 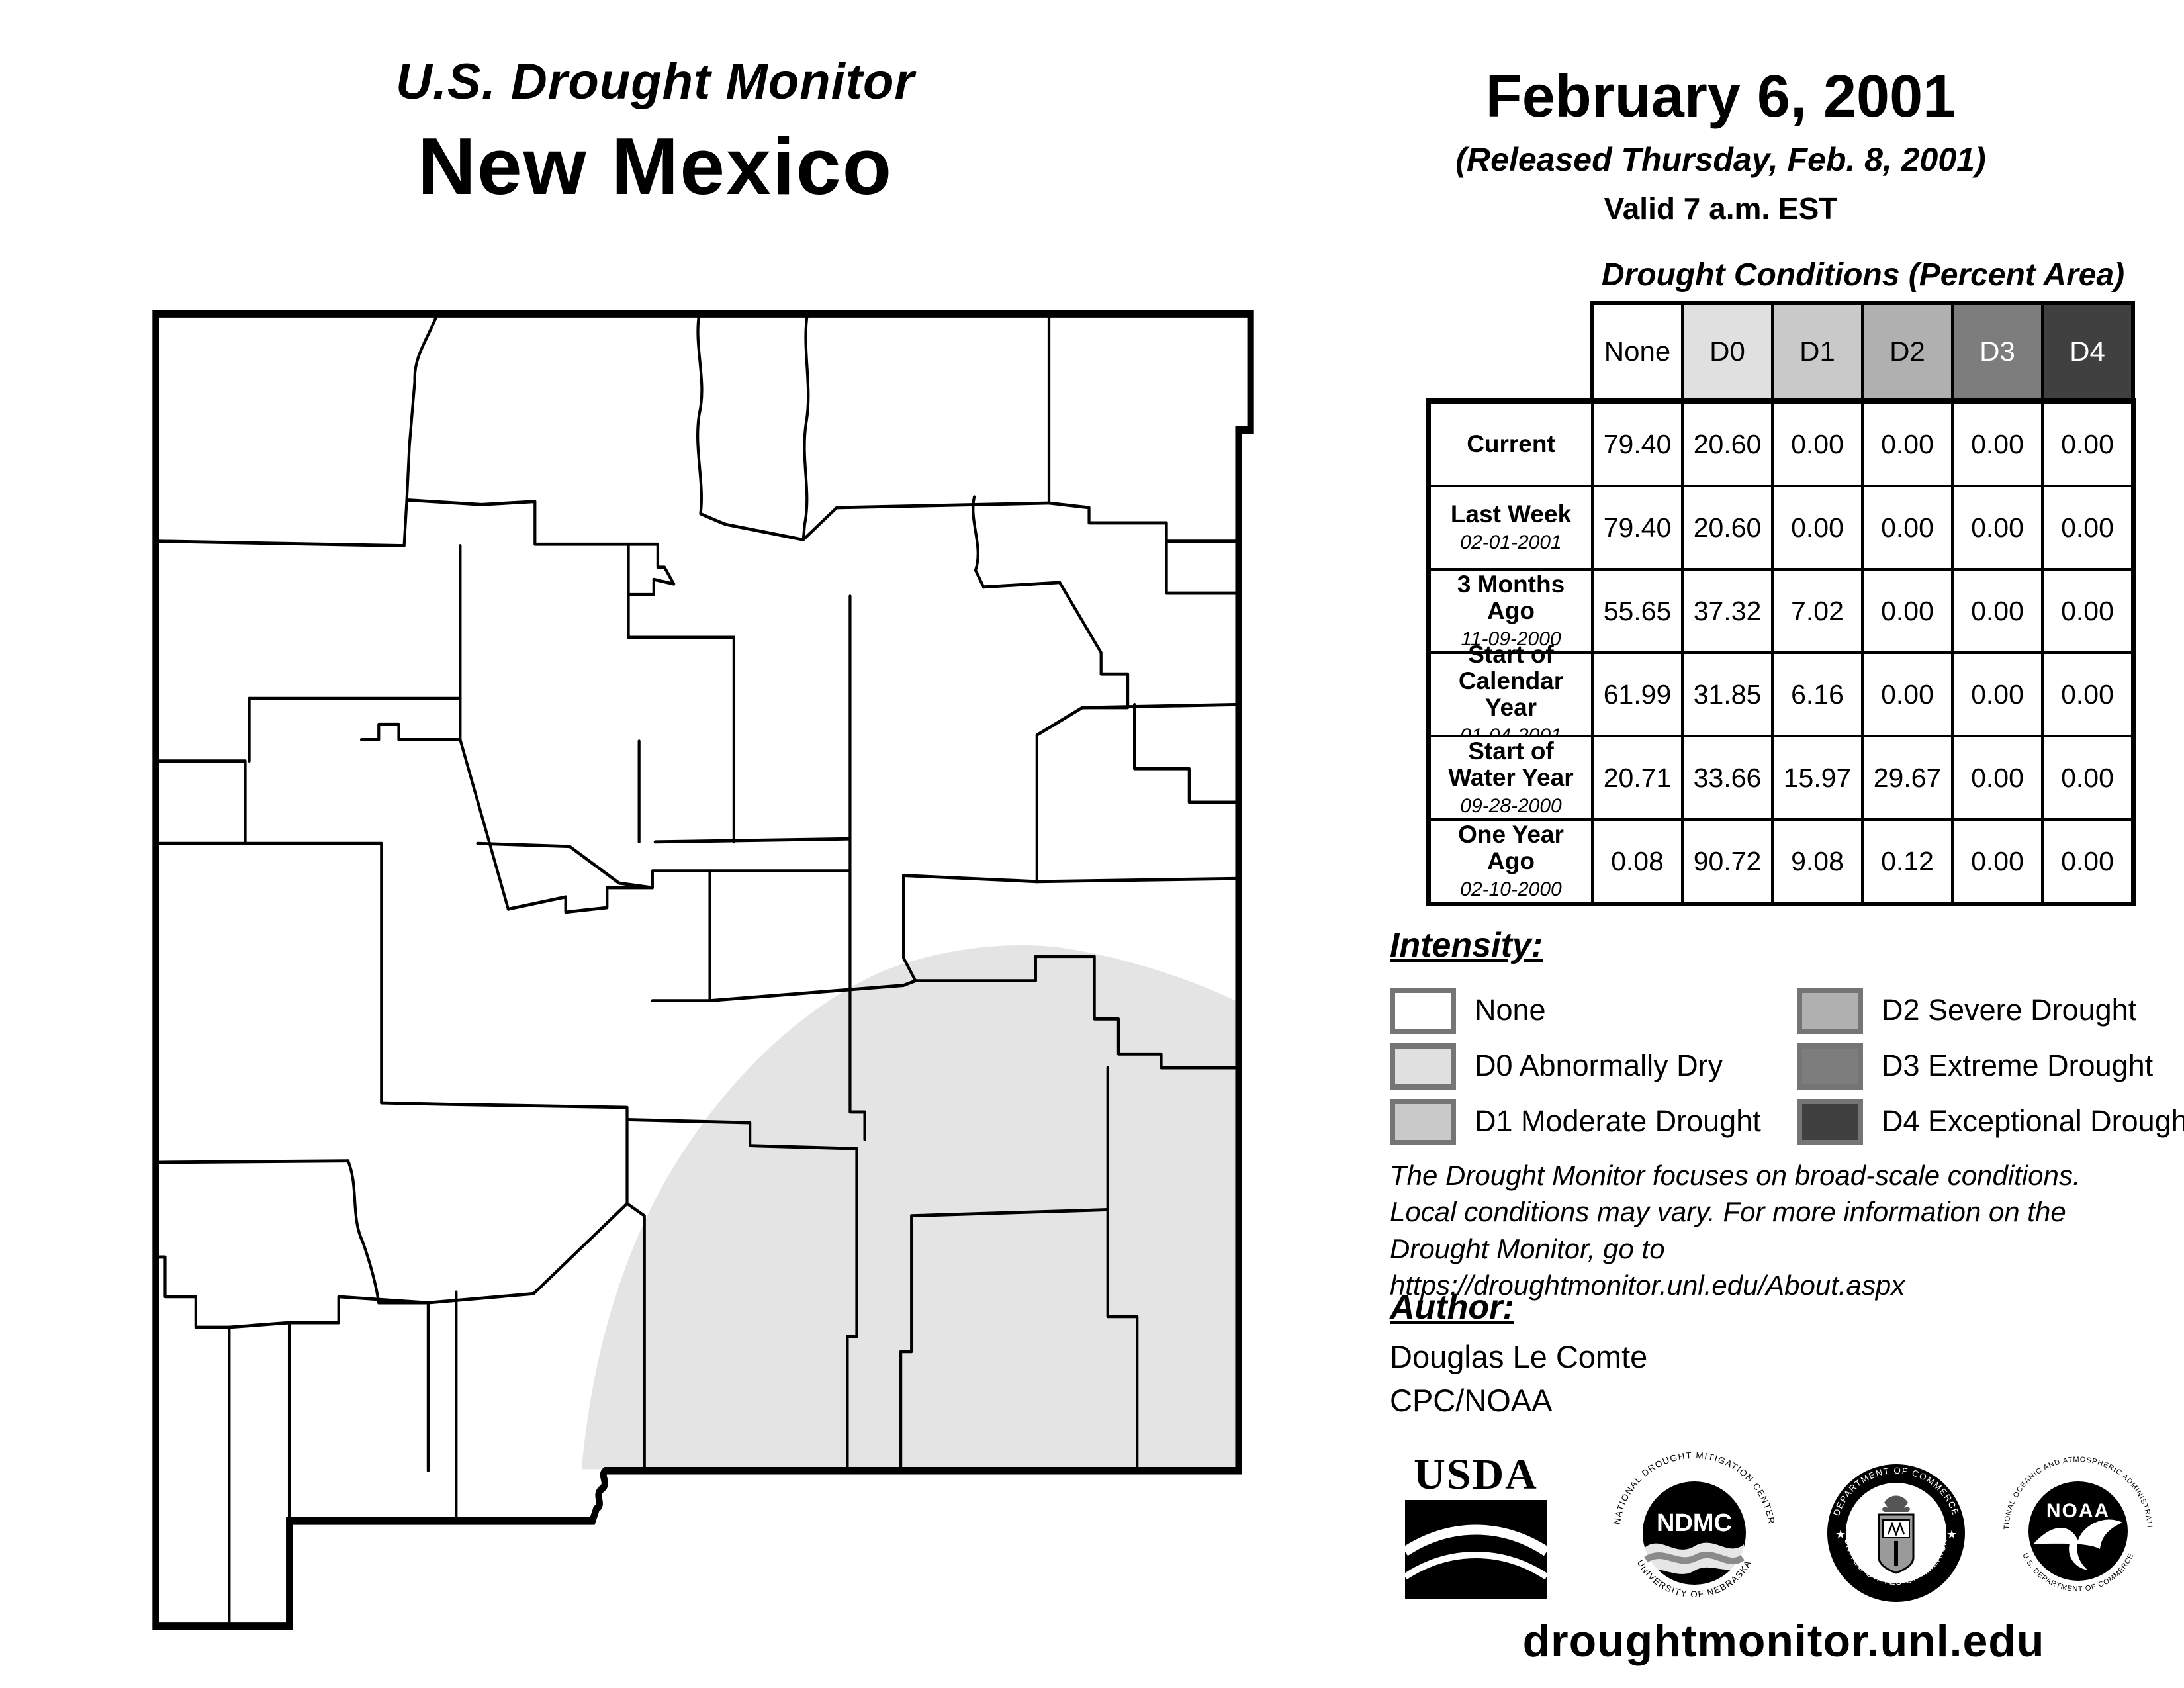 What do you see at coordinates (2018, 1065) in the screenshot?
I see `legend-label: D3 Extreme Drought` at bounding box center [2018, 1065].